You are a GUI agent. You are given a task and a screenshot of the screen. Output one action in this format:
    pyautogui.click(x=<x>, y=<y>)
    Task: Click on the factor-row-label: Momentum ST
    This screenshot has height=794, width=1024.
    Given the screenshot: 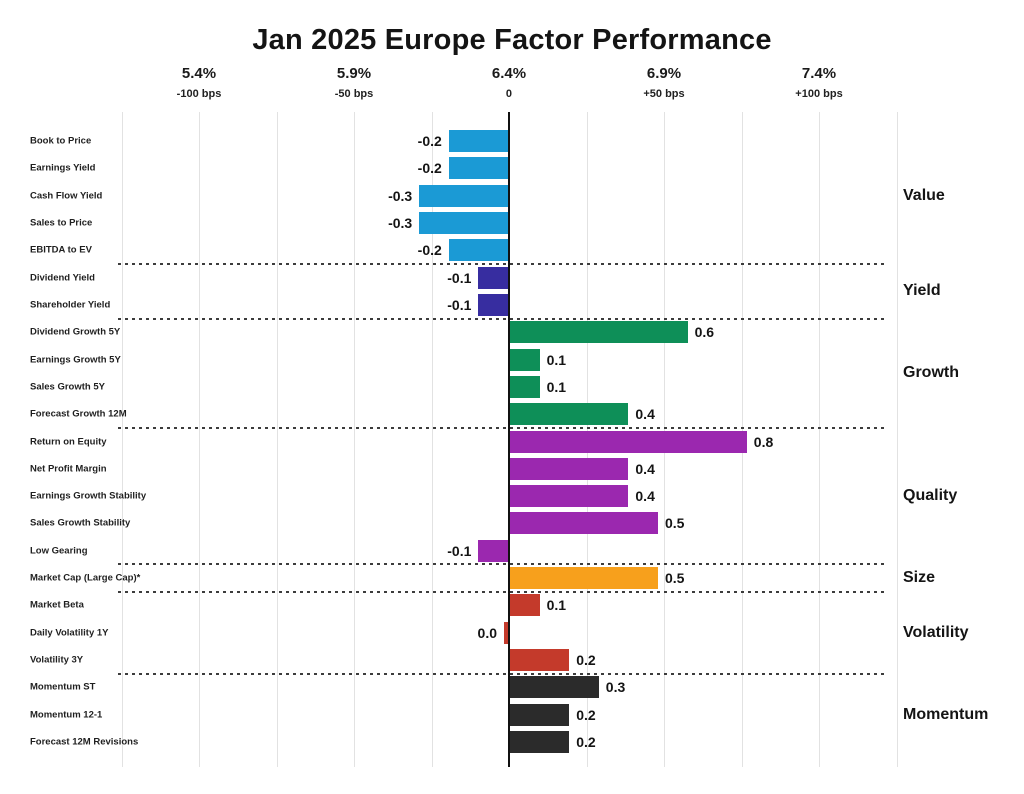 What is the action you would take?
    pyautogui.click(x=63, y=687)
    